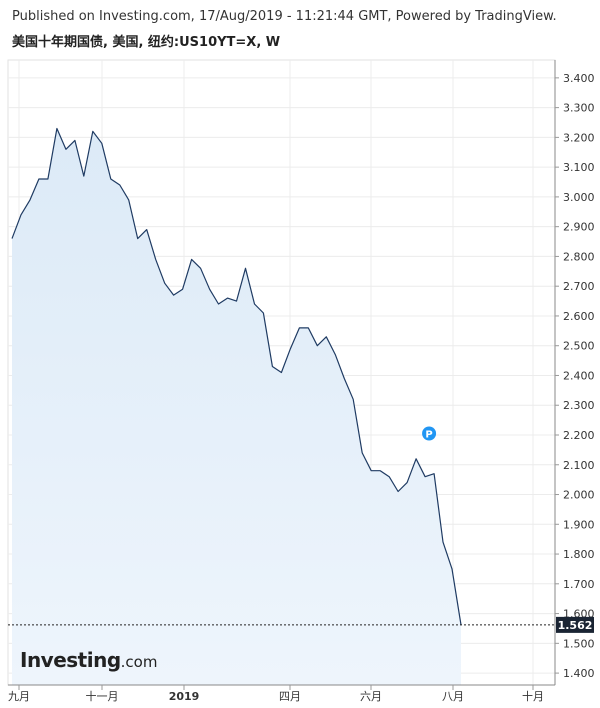 The height and width of the screenshot is (708, 600). What do you see at coordinates (579, 435) in the screenshot?
I see `y-tick-label: 2.200` at bounding box center [579, 435].